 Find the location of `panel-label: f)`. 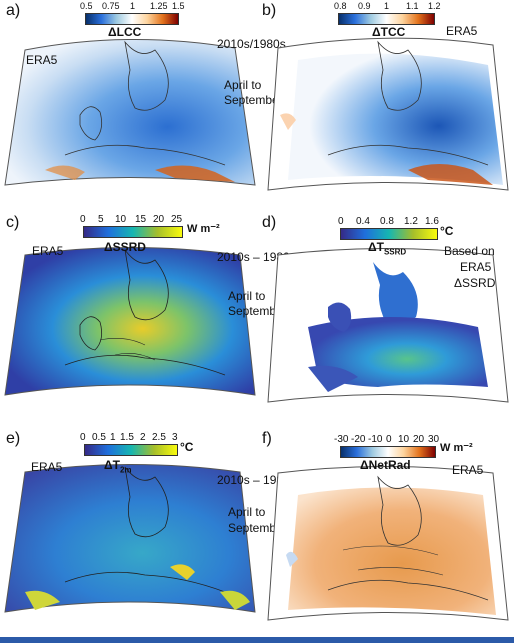

panel-label: f) is located at coordinates (267, 438).